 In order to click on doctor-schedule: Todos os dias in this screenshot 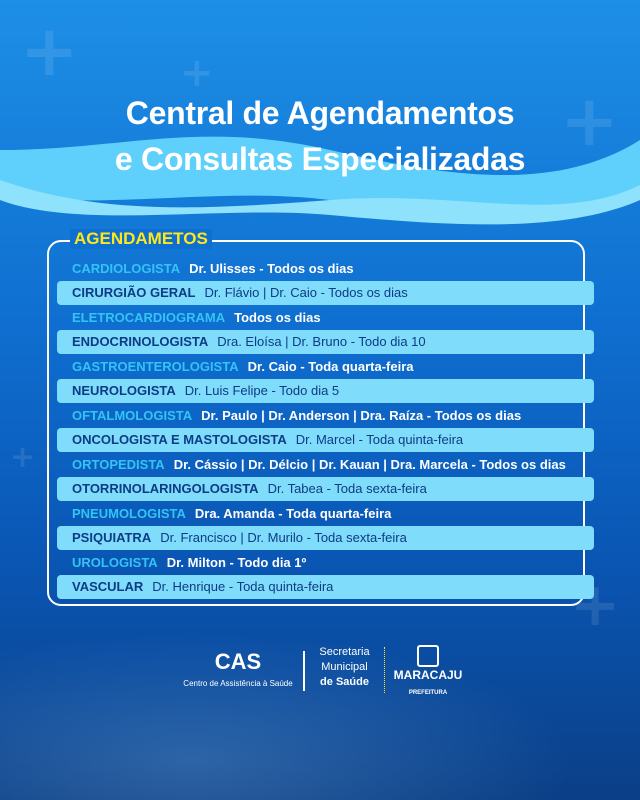, I will do `click(277, 317)`.